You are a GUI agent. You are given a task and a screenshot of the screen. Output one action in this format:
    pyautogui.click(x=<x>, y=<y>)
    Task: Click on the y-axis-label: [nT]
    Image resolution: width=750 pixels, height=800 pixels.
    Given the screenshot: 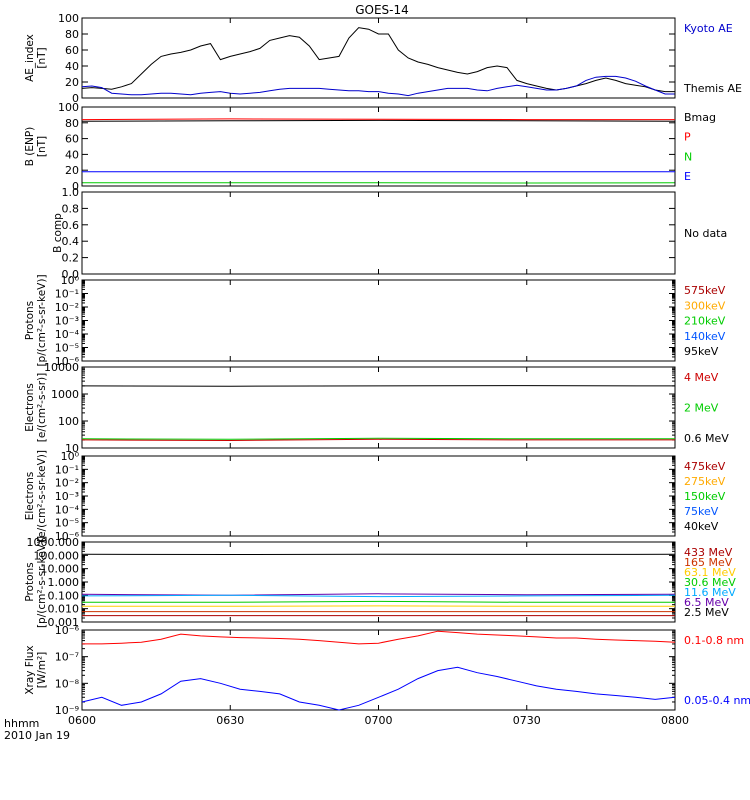 What is the action you would take?
    pyautogui.click(x=42, y=57)
    